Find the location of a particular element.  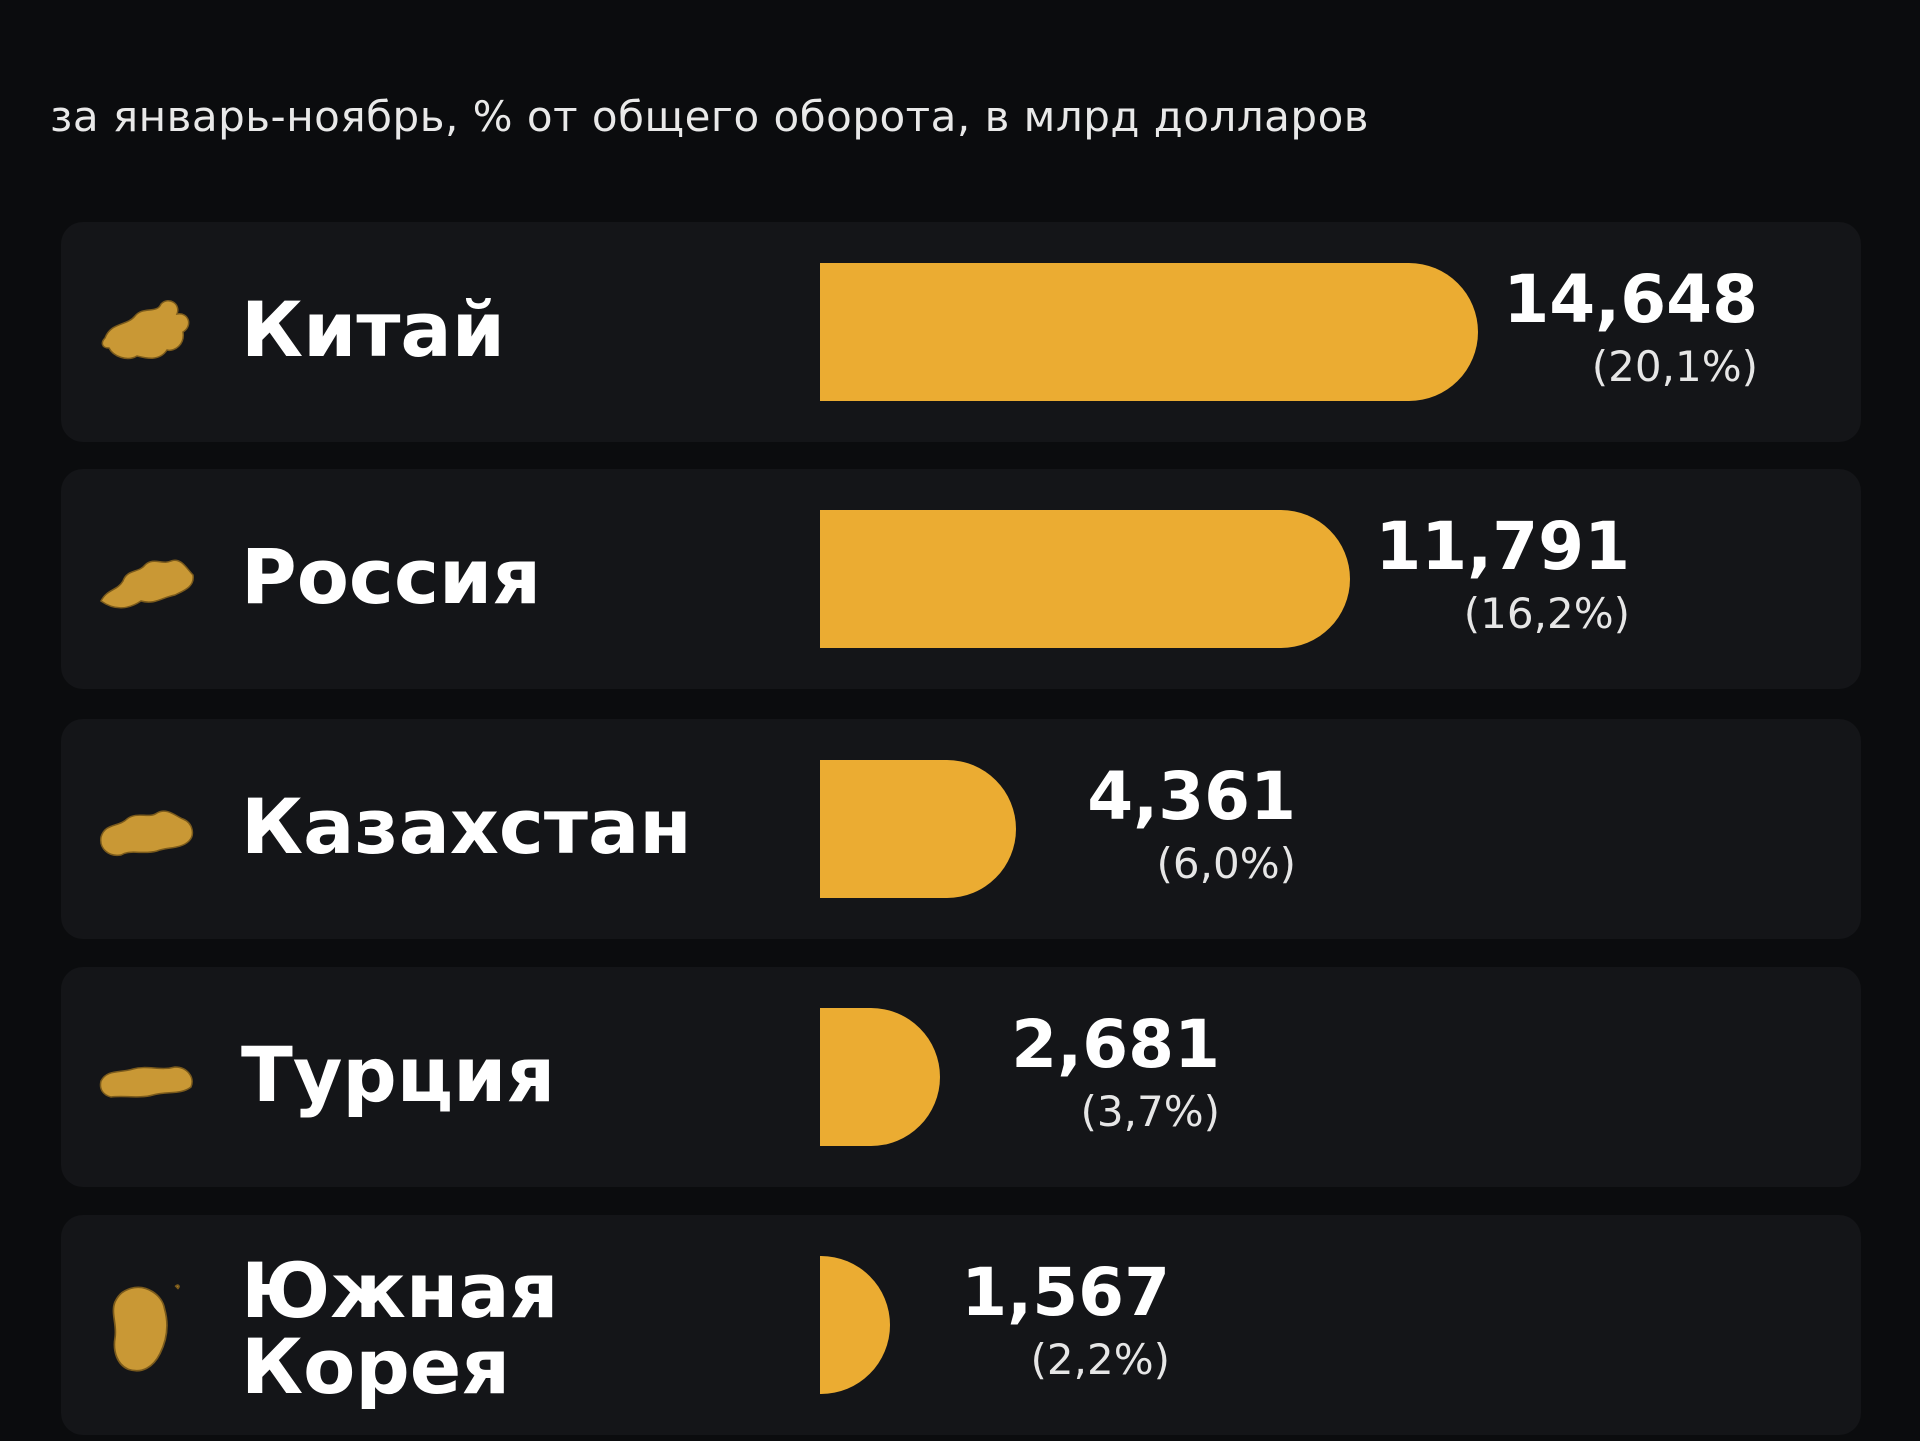

percent-label: (3,7%) is located at coordinates (1150, 1111).